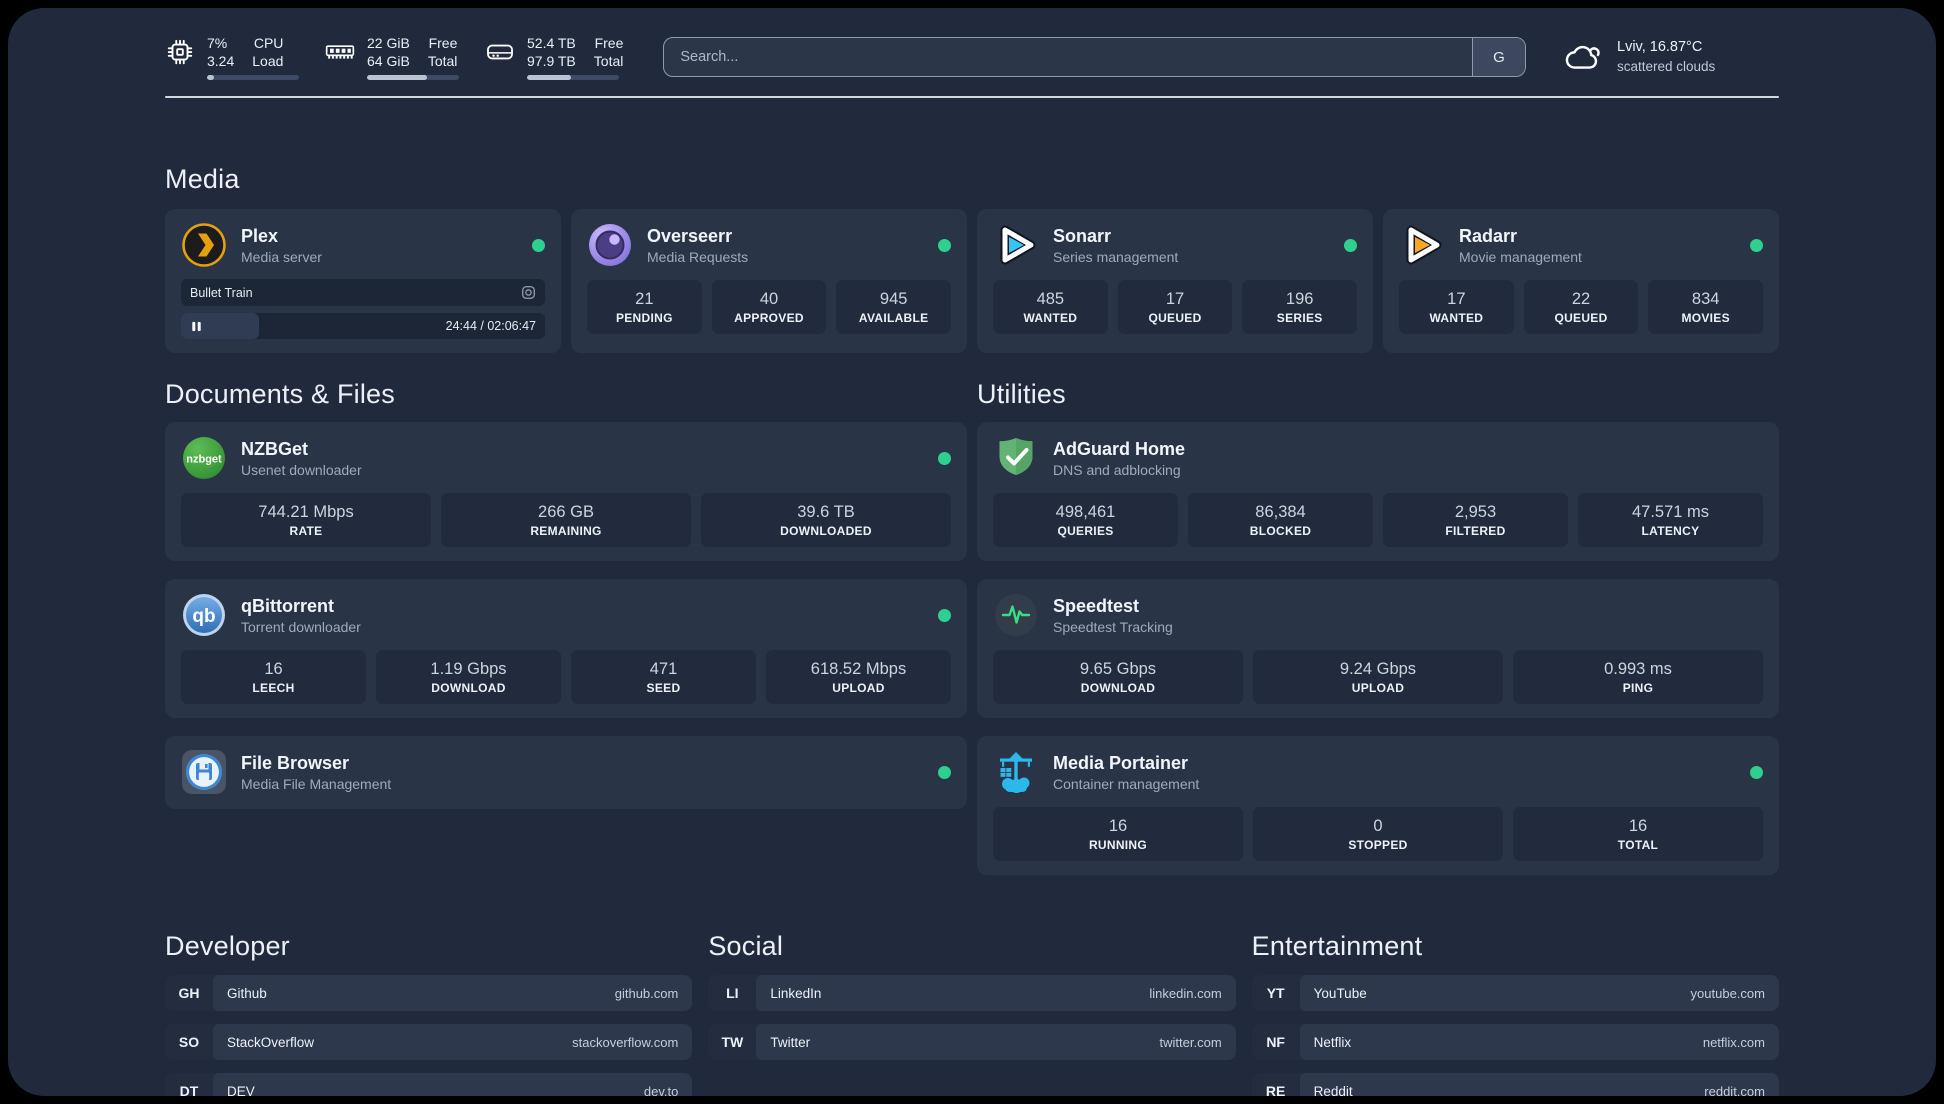 Image resolution: width=1944 pixels, height=1104 pixels. I want to click on stat-queued: 17 QUEUED, so click(1175, 307).